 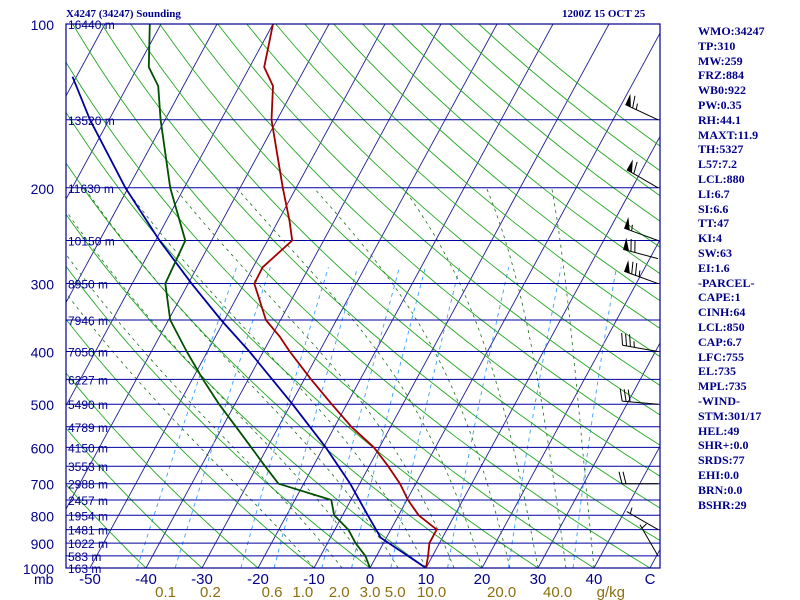 I want to click on index-item: TP:310, so click(x=717, y=45).